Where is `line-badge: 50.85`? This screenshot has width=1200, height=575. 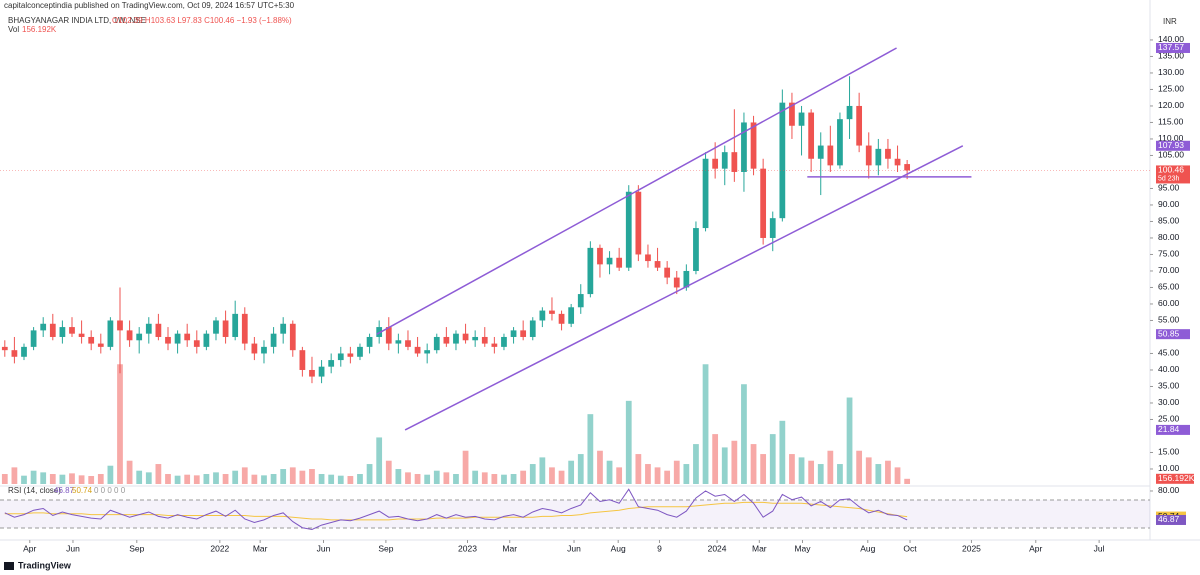
line-badge: 50.85 is located at coordinates (1169, 333).